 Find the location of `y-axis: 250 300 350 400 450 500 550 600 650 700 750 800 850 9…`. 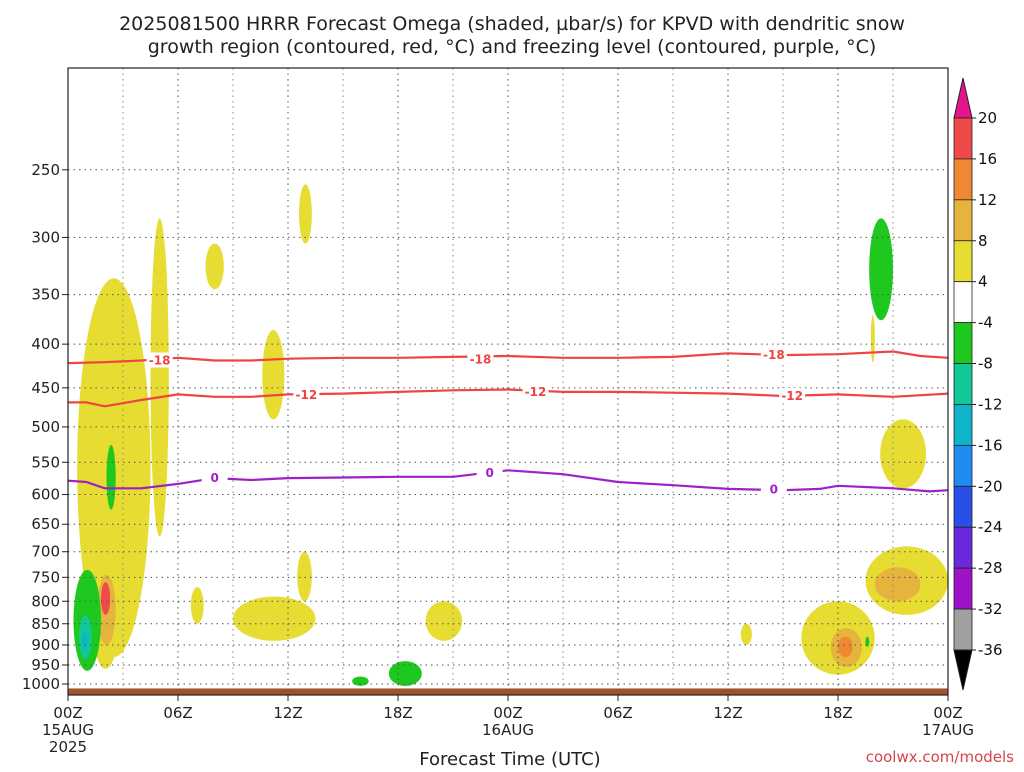

y-axis: 250 300 350 400 450 500 550 600 650 700 750 800 850 9… is located at coordinates (45, 427).